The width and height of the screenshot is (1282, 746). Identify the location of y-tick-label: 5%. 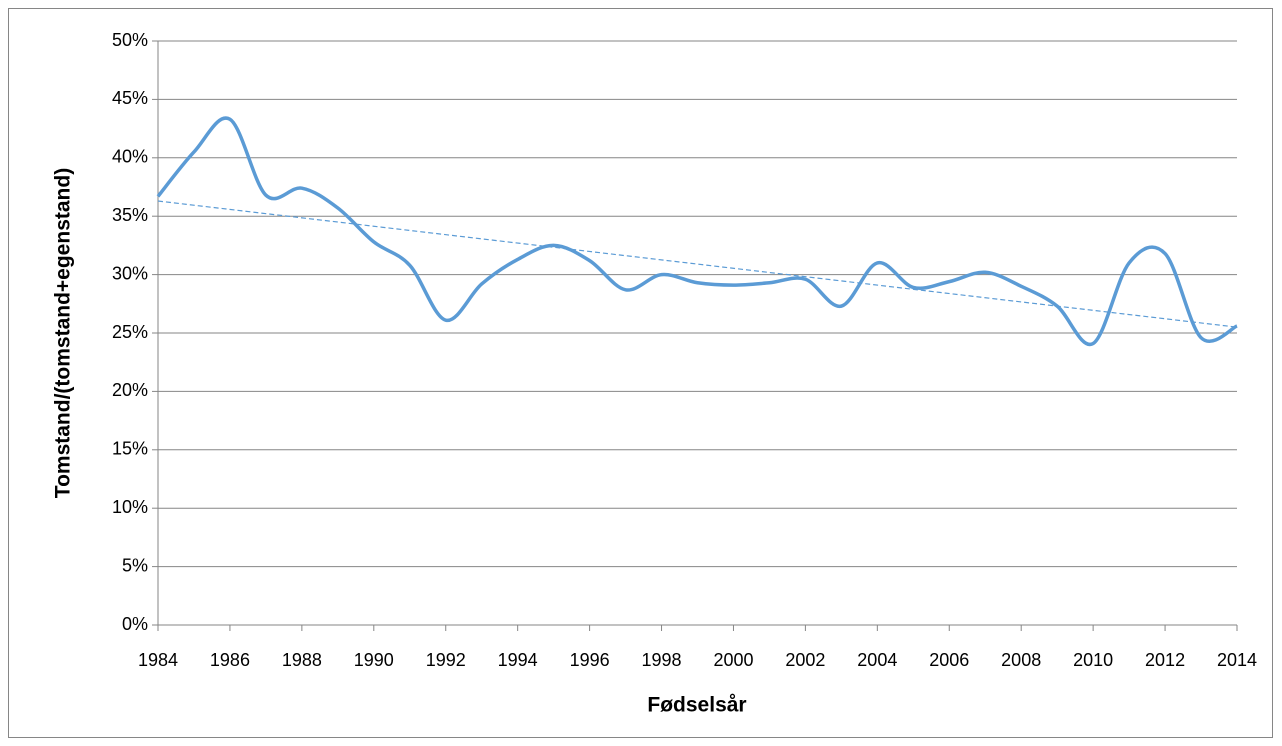
(135, 565).